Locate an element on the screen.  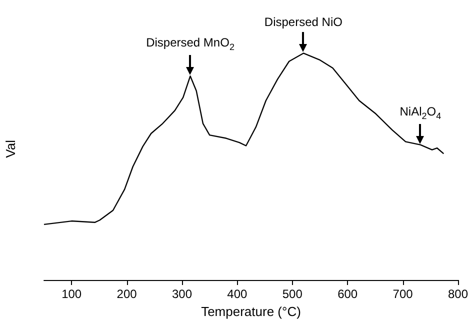
x-tick-label: 800 is located at coordinates (458, 294).